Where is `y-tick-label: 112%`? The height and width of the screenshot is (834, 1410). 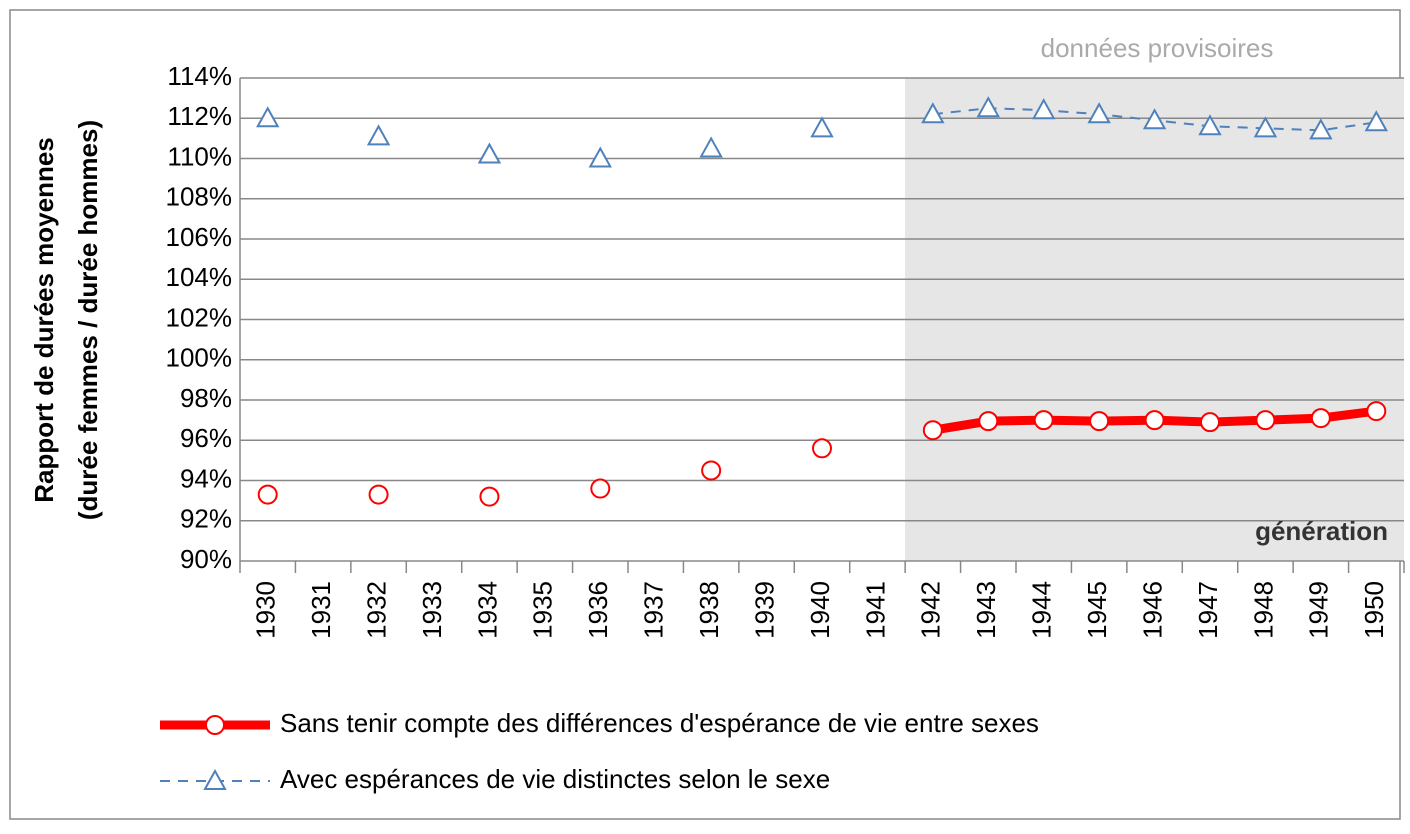 y-tick-label: 112% is located at coordinates (199, 116).